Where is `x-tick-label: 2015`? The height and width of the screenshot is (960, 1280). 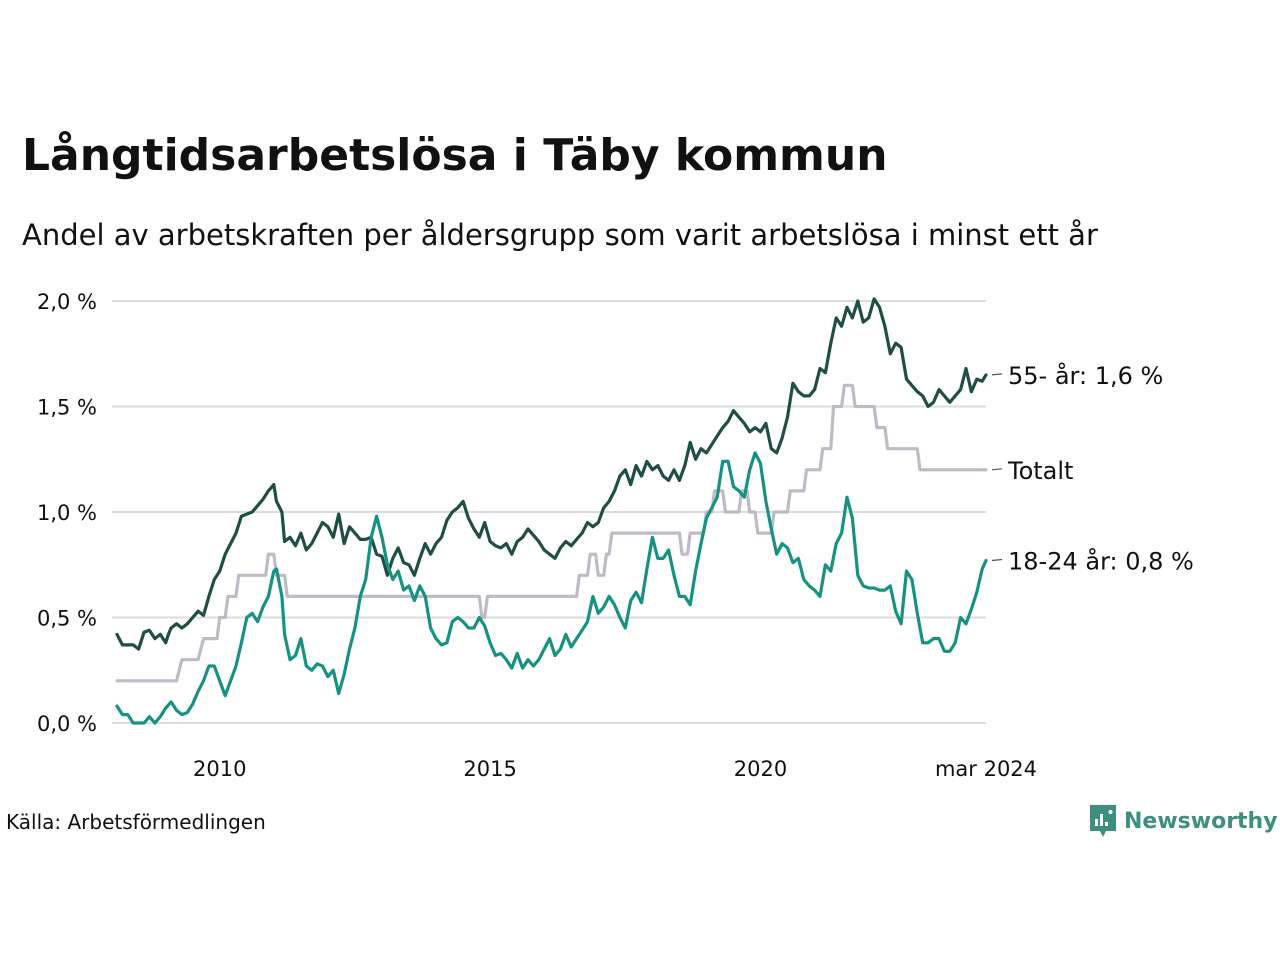
x-tick-label: 2015 is located at coordinates (489, 769).